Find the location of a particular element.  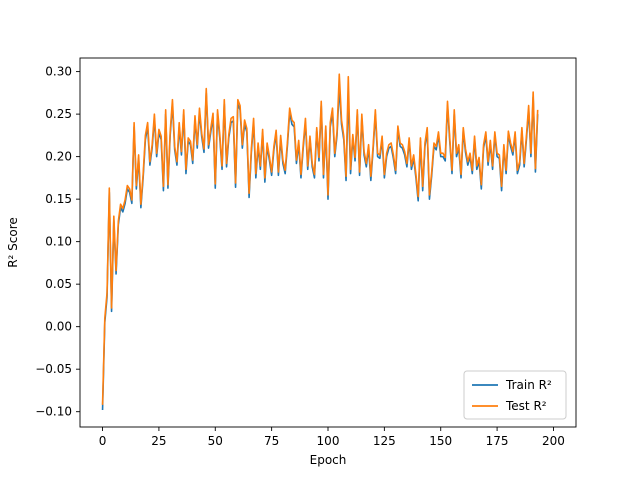

x-tick-label: 25 is located at coordinates (158, 441).